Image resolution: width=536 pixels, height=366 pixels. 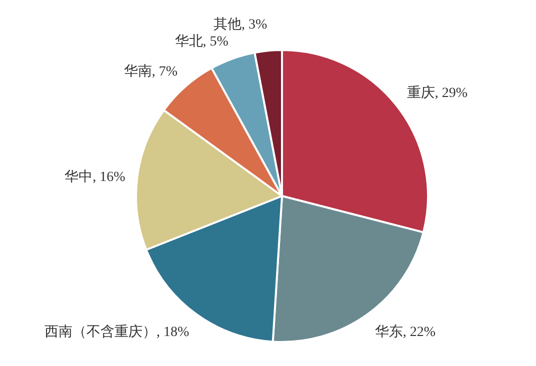 I want to click on slice-label: 华东, 22%, so click(x=405, y=332).